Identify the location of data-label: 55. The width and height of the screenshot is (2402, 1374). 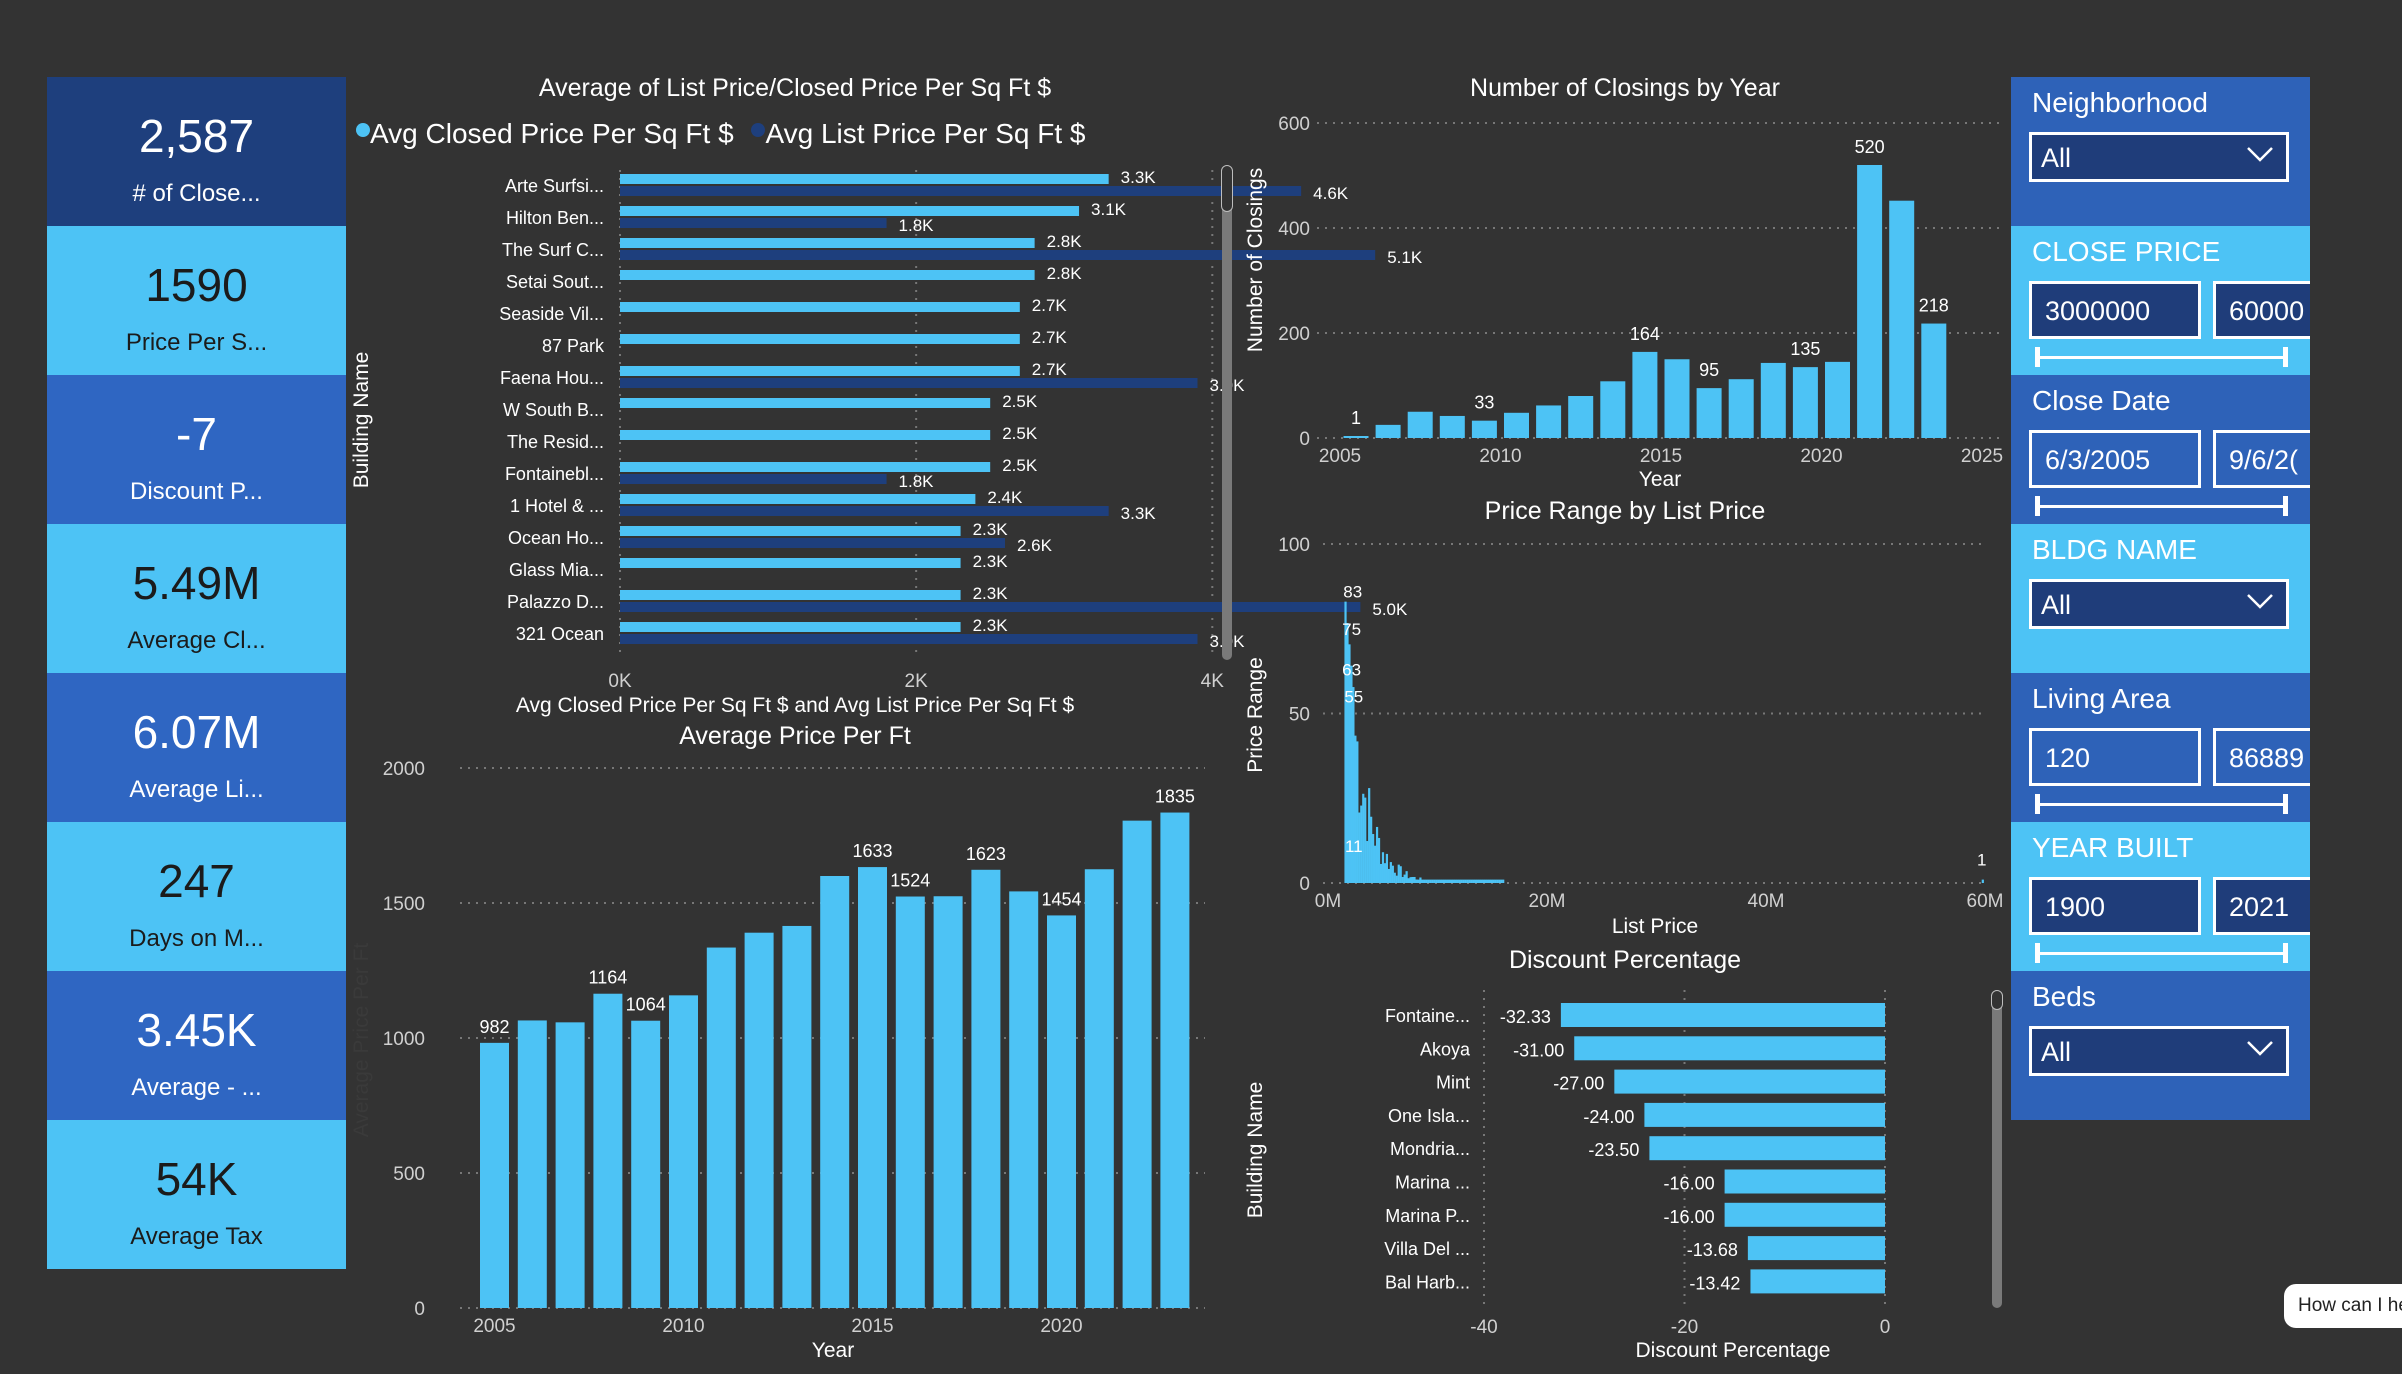
(1353, 697).